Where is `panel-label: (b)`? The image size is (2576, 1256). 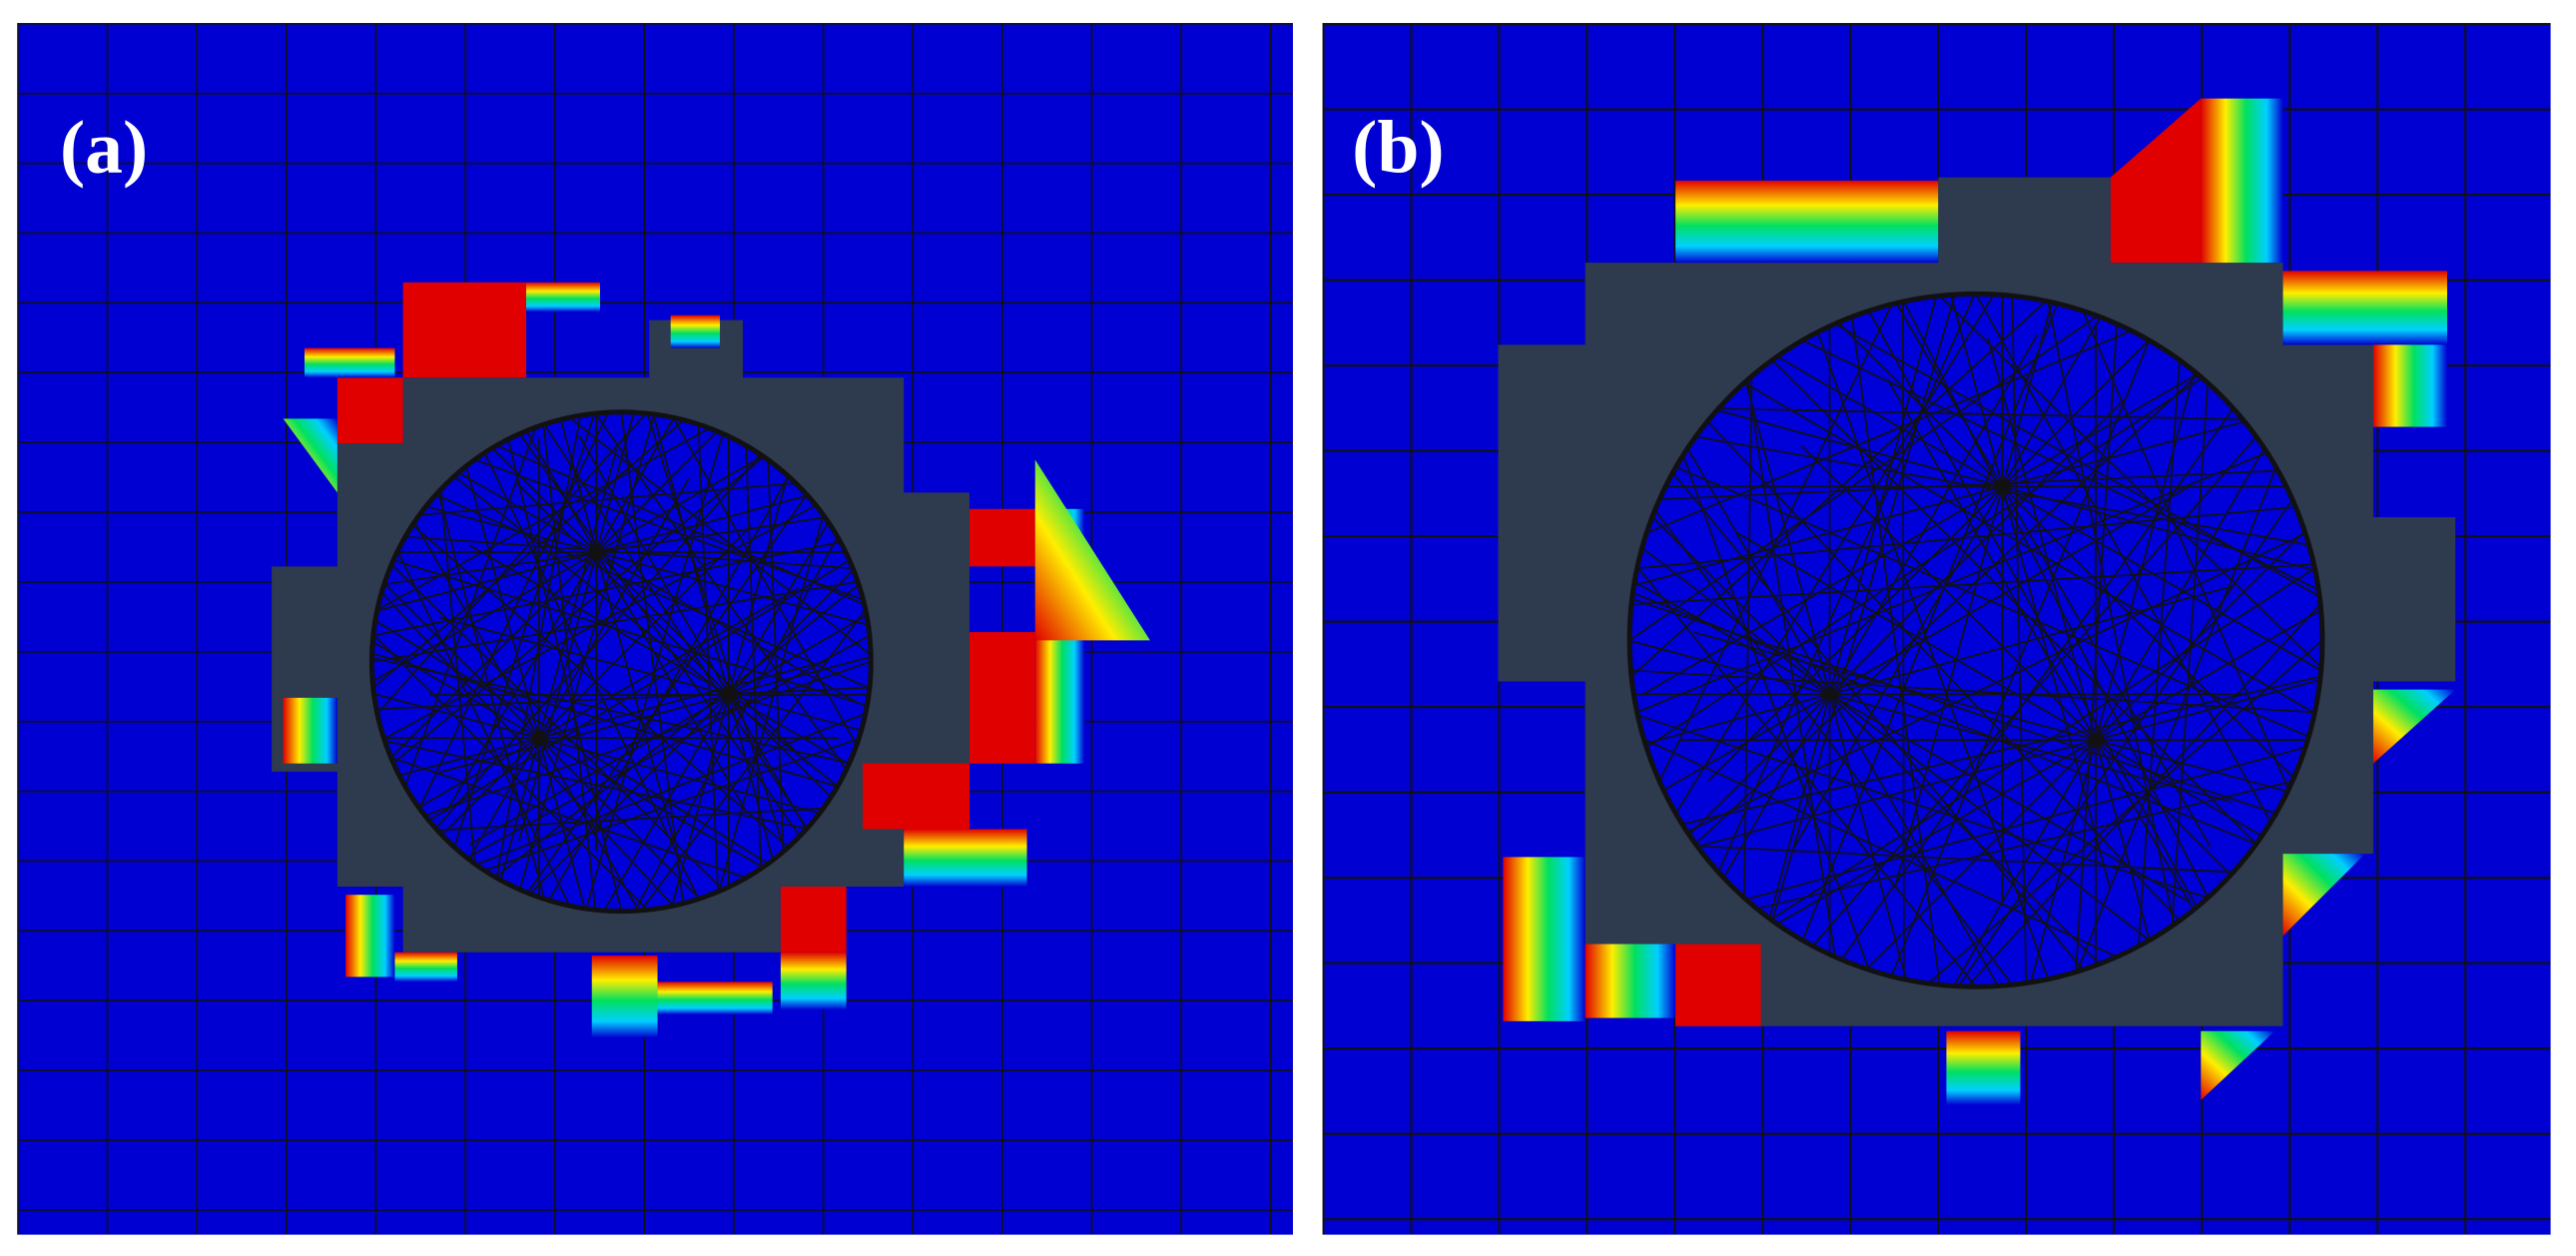 panel-label: (b) is located at coordinates (1398, 149).